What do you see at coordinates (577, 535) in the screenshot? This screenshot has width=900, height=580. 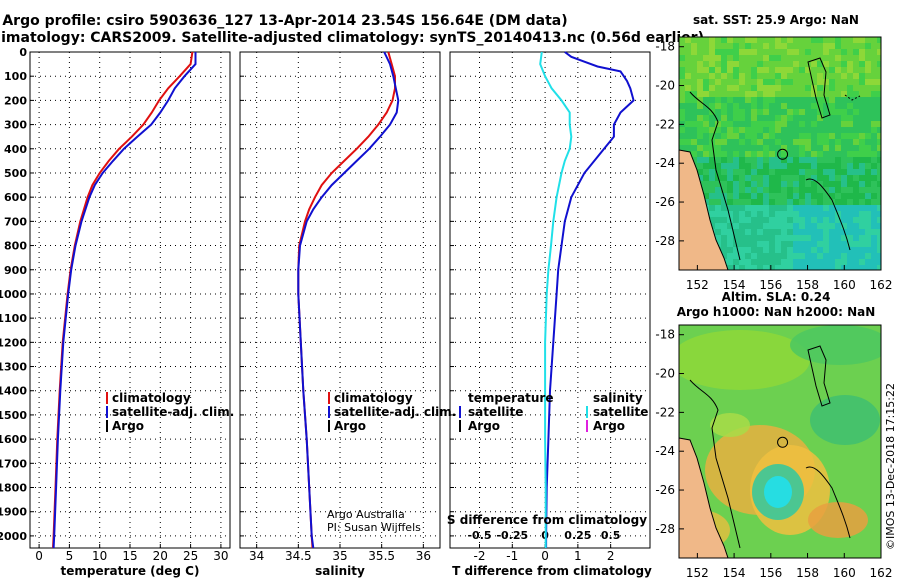 I see `salinity-diff-tick-label: 0.25` at bounding box center [577, 535].